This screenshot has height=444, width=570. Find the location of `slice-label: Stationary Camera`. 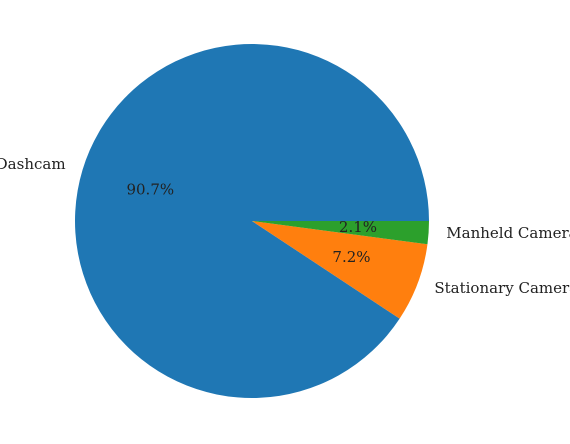

slice-label: Stationary Camera is located at coordinates (502, 288).